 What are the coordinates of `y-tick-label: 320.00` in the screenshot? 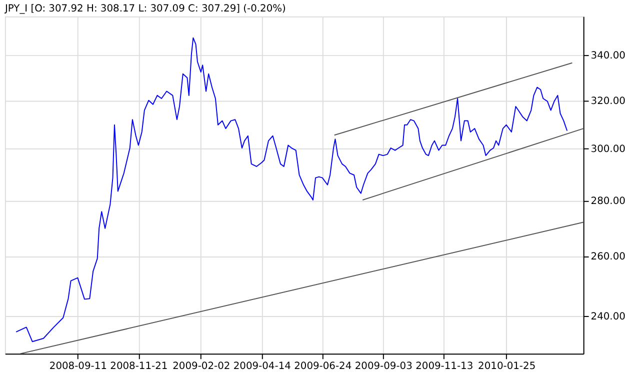 It's located at (607, 101).